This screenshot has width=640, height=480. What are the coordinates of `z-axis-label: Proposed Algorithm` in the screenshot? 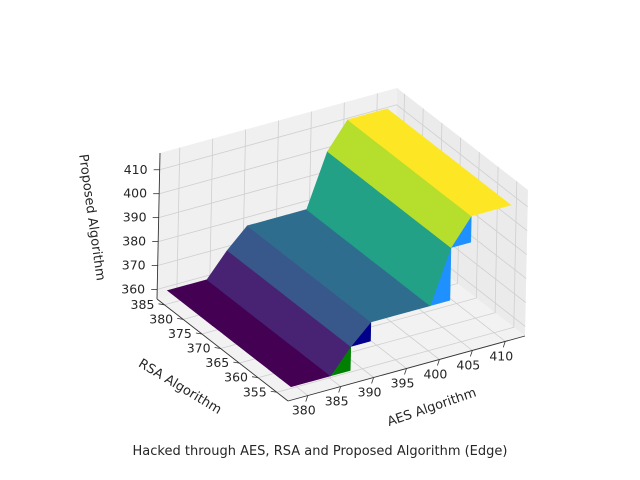 It's located at (91, 217).